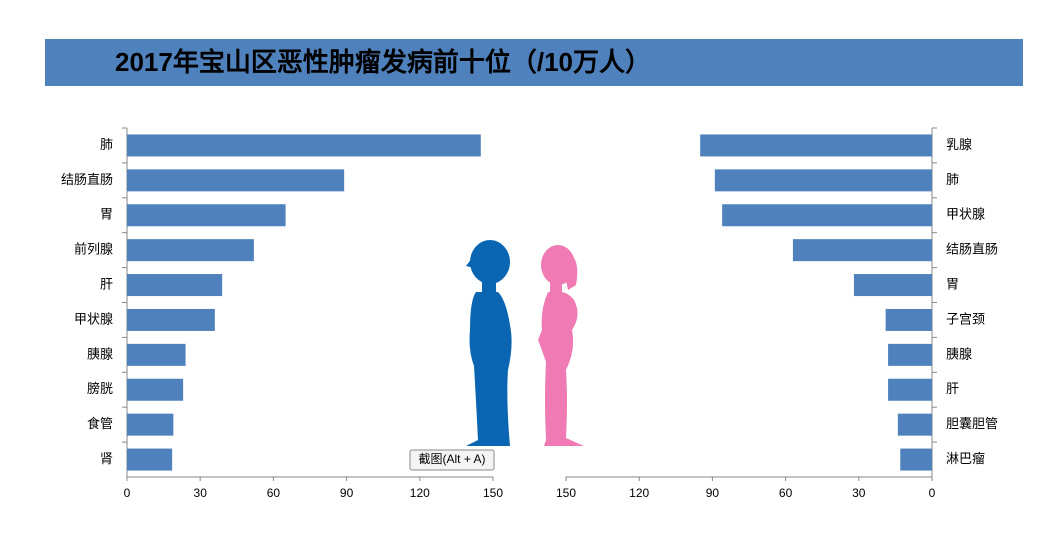 This screenshot has height=539, width=1061. I want to click on male-silhouette, so click(489, 343).